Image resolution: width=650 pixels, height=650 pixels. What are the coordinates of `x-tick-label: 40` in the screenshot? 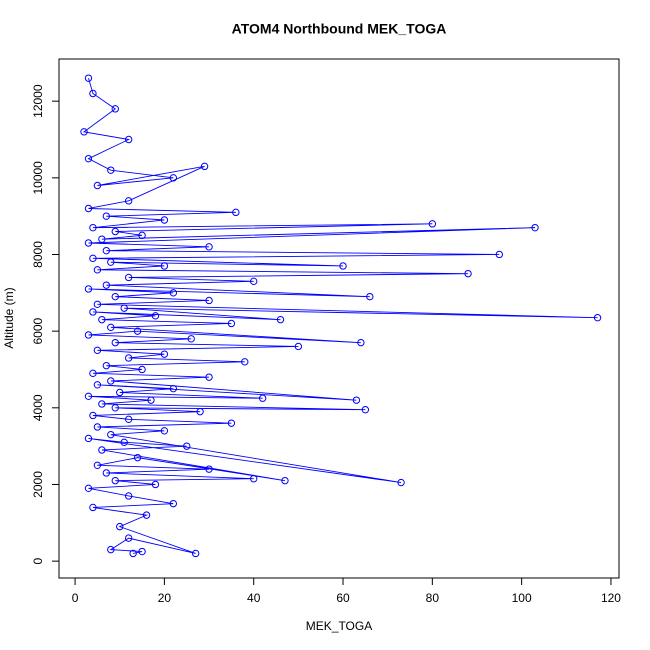 It's located at (254, 598).